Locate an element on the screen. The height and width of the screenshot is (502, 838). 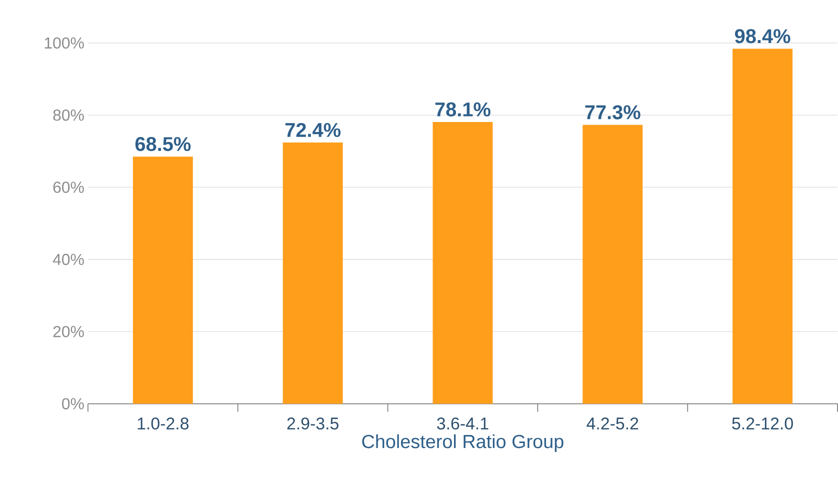
x-tick-label: 5.2-12.0 is located at coordinates (762, 424).